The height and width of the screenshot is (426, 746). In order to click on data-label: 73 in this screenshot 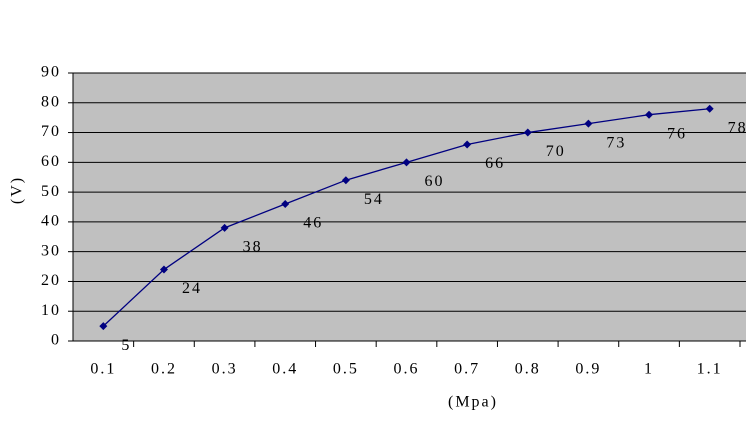, I will do `click(616, 142)`.